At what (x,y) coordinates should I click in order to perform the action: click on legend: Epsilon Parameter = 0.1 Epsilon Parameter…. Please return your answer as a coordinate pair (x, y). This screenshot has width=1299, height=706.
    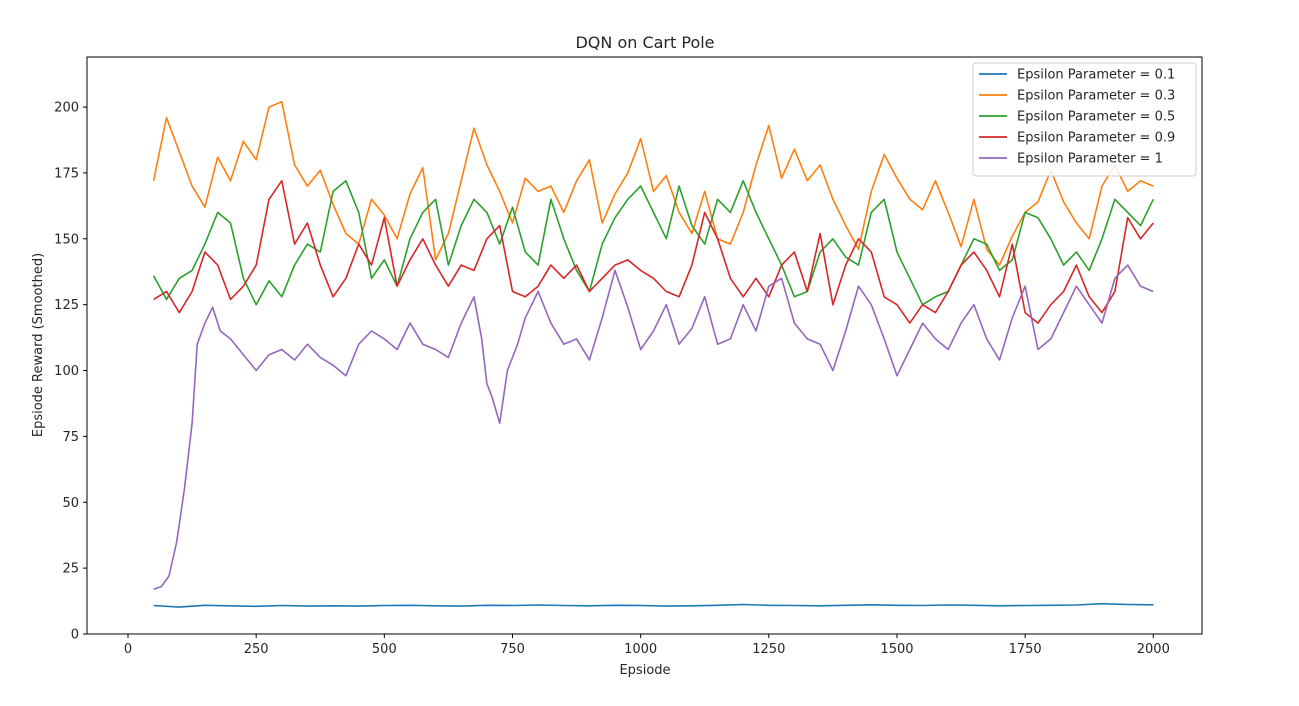
    Looking at the image, I should click on (1084, 119).